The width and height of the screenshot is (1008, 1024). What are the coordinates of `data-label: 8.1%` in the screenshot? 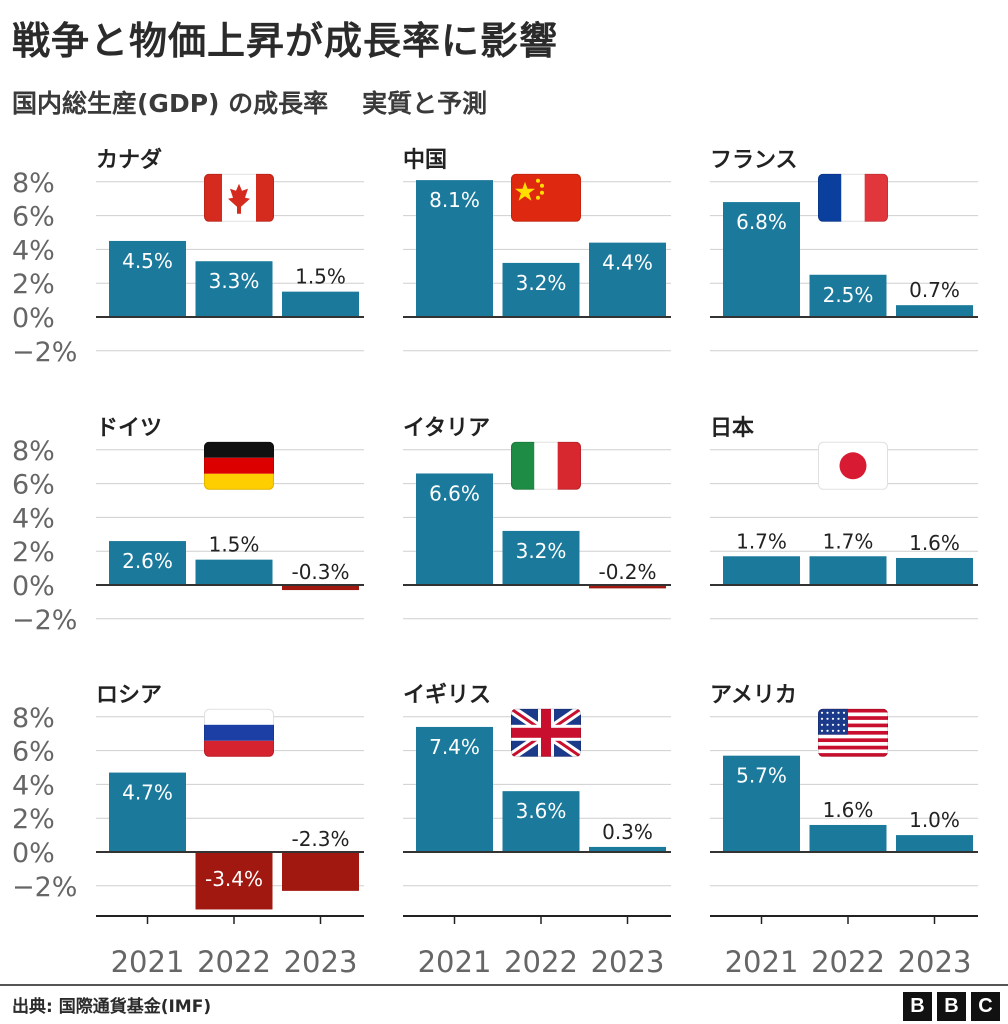 It's located at (454, 200).